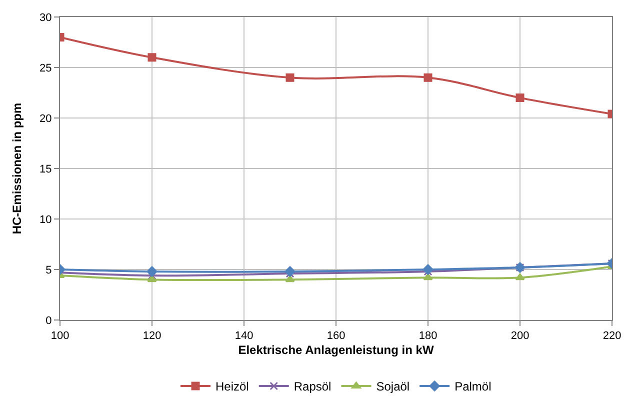  I want to click on y-tick-label: 0, so click(49, 320).